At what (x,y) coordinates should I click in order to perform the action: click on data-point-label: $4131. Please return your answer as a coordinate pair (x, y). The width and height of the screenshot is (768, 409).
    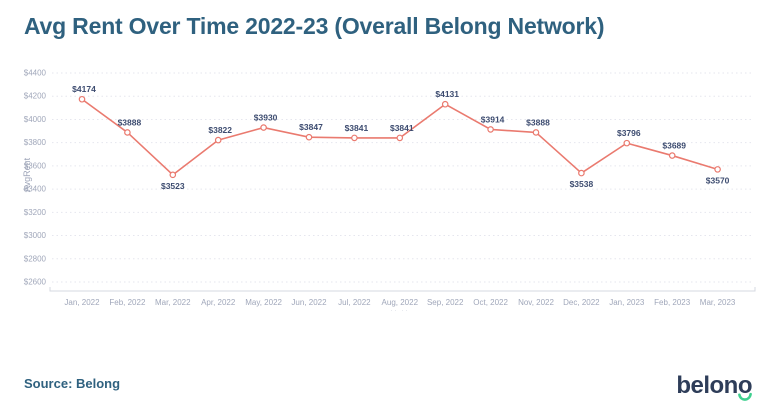
    Looking at the image, I should click on (447, 94).